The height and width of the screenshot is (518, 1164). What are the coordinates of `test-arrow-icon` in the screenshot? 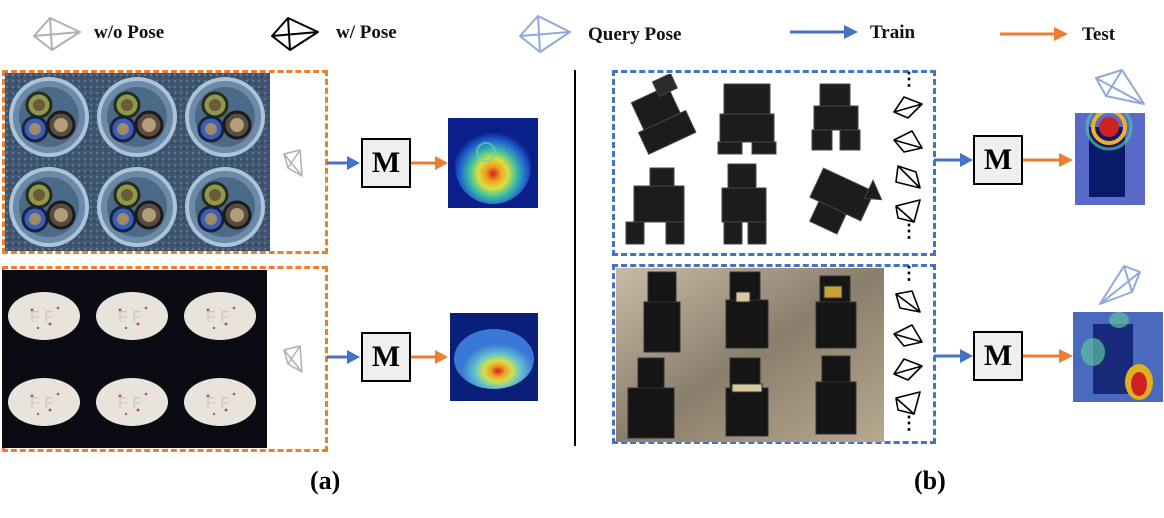 It's located at (1034, 34).